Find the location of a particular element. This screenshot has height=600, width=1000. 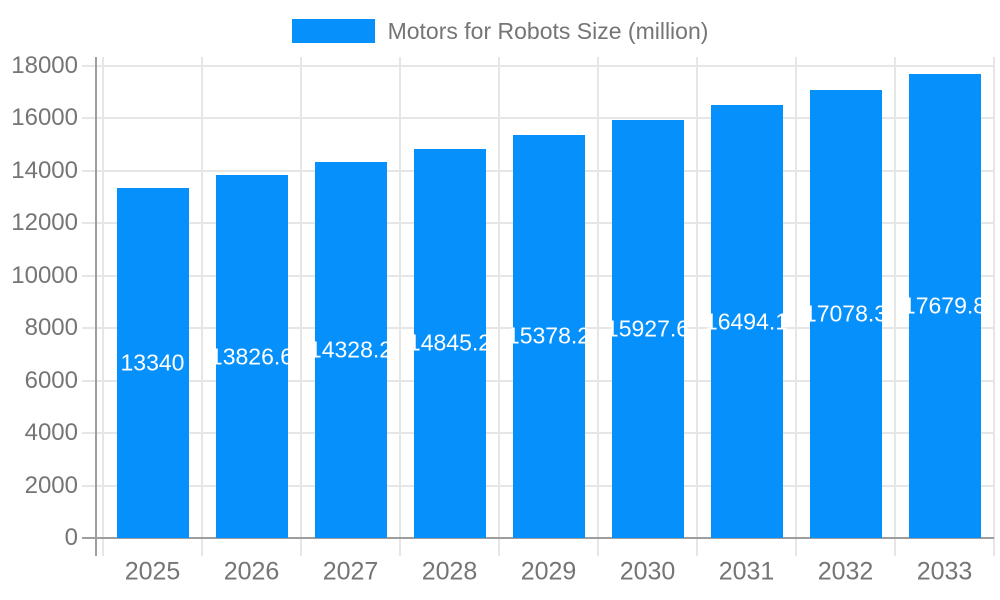

bar-value-label: 13340 is located at coordinates (152, 362).